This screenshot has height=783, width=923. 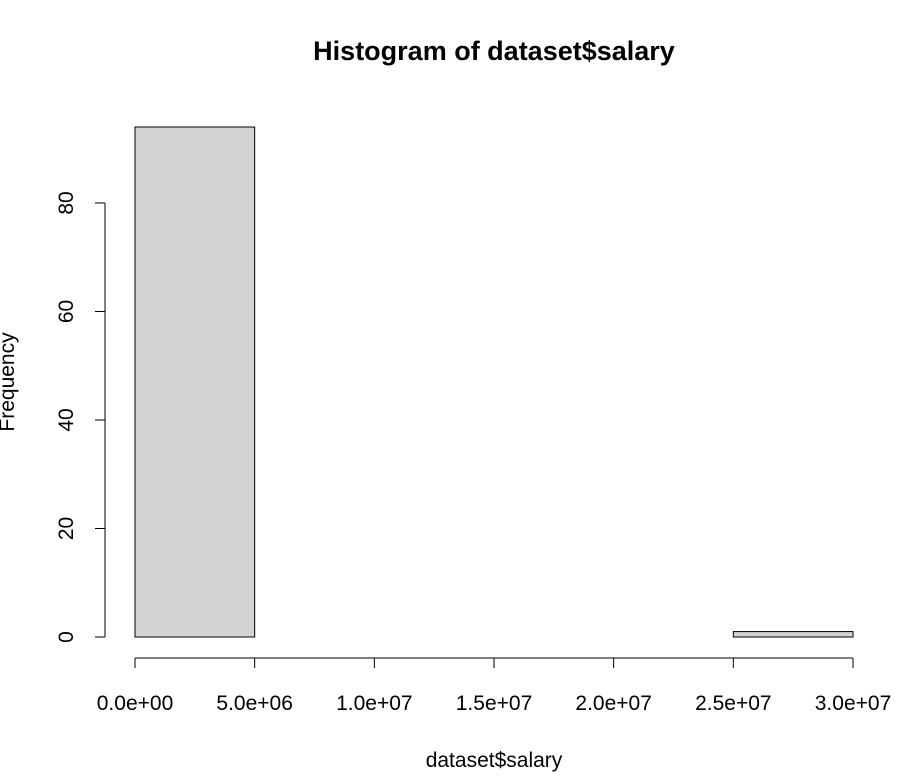 What do you see at coordinates (374, 703) in the screenshot?
I see `x-tick-label-2: 1.0e+07` at bounding box center [374, 703].